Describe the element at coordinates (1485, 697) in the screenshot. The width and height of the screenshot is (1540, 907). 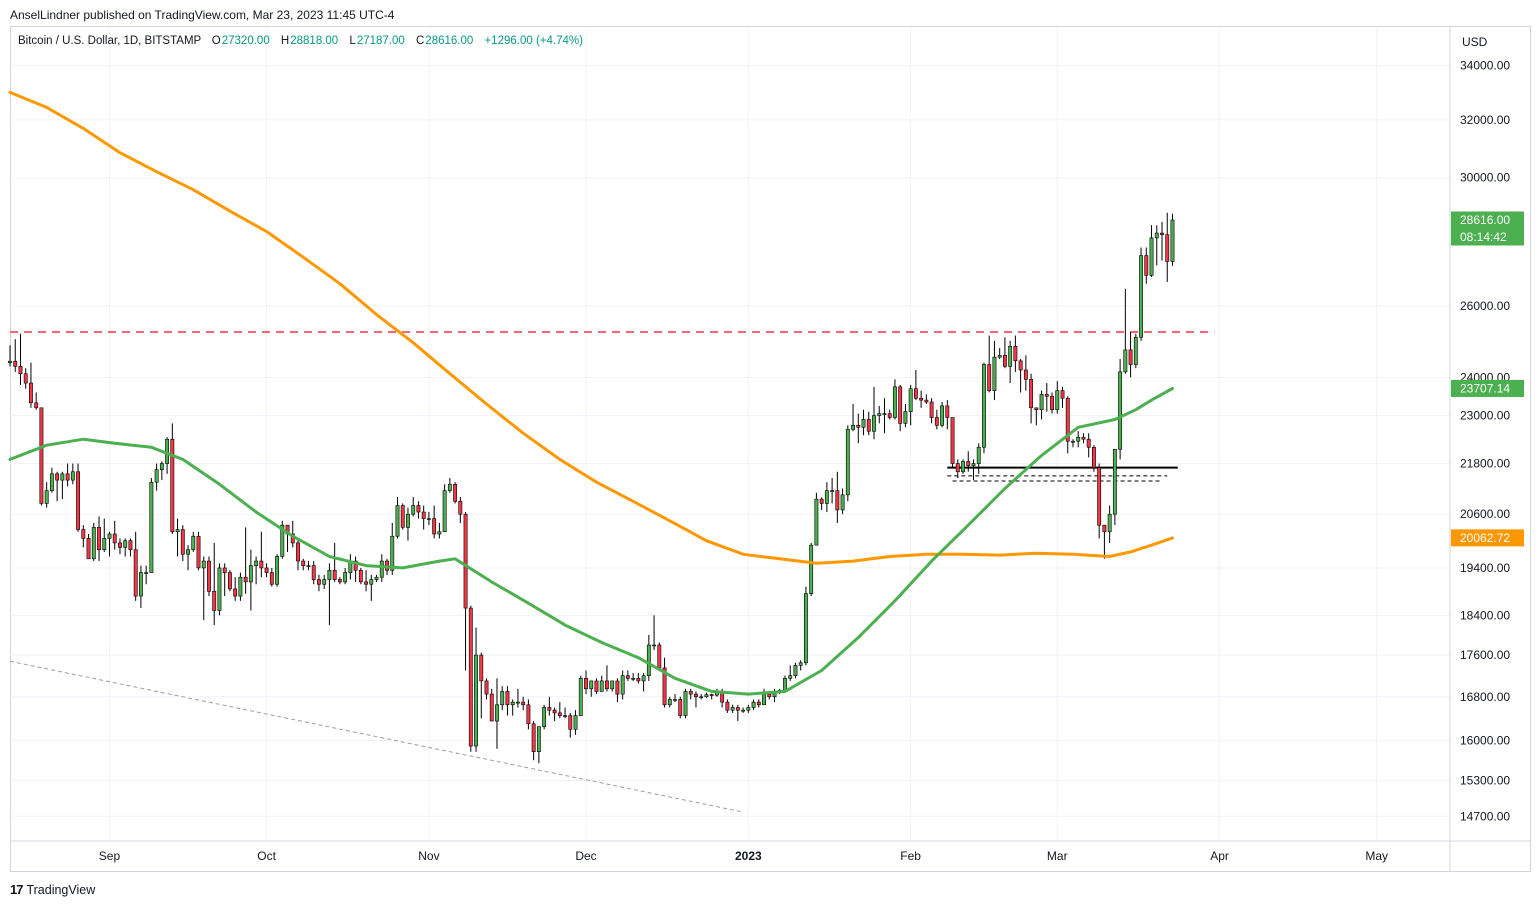
I see `y-tick-label: 16800.00` at that location.